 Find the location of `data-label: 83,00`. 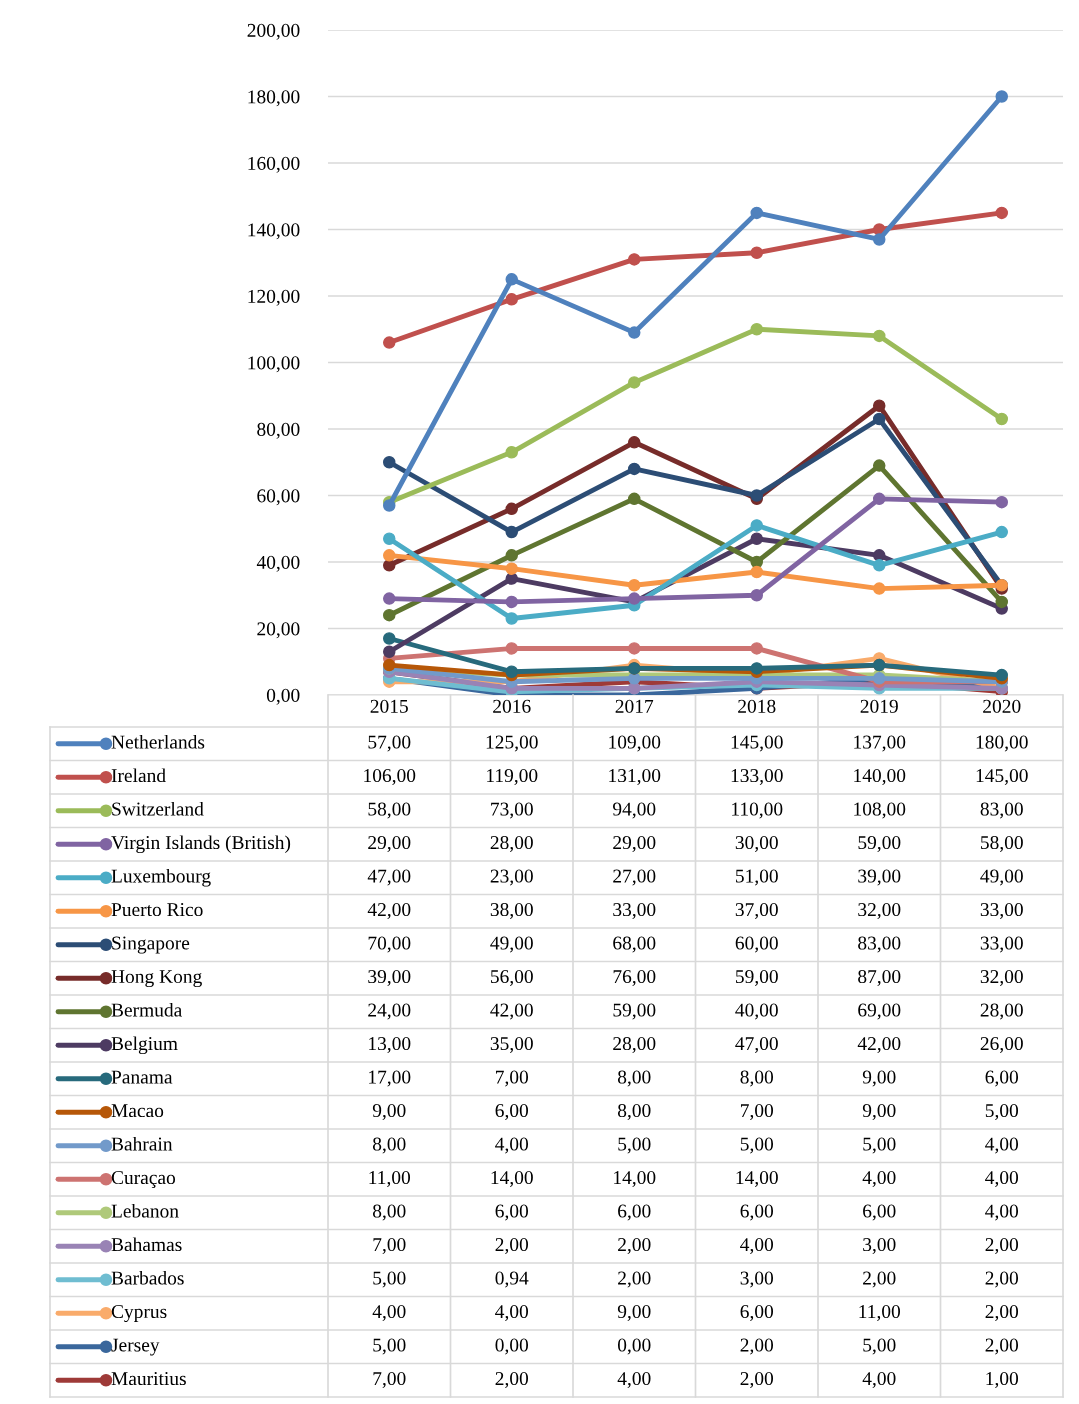

data-label: 83,00 is located at coordinates (879, 944).